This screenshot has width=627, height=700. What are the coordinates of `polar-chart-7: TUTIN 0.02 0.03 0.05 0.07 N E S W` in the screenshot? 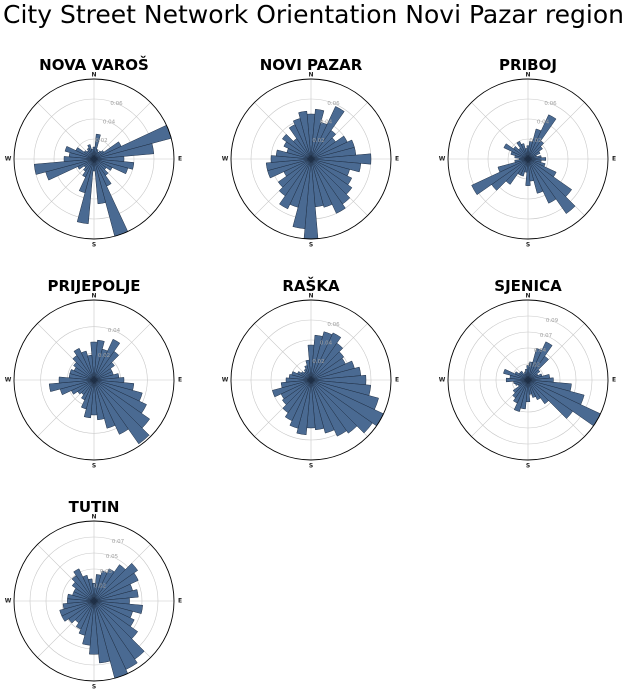 It's located at (93, 594).